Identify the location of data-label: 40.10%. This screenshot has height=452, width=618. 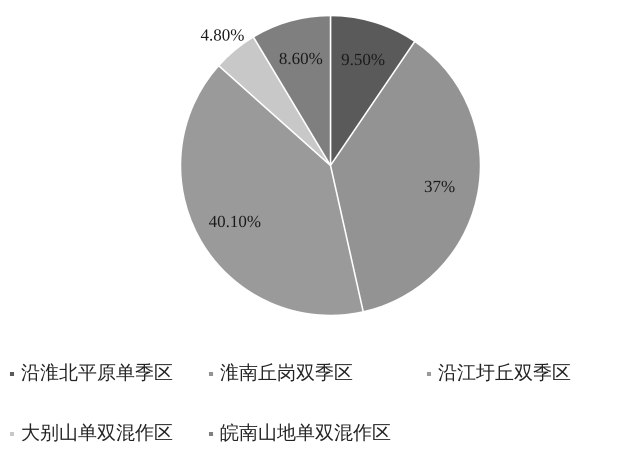
(234, 222).